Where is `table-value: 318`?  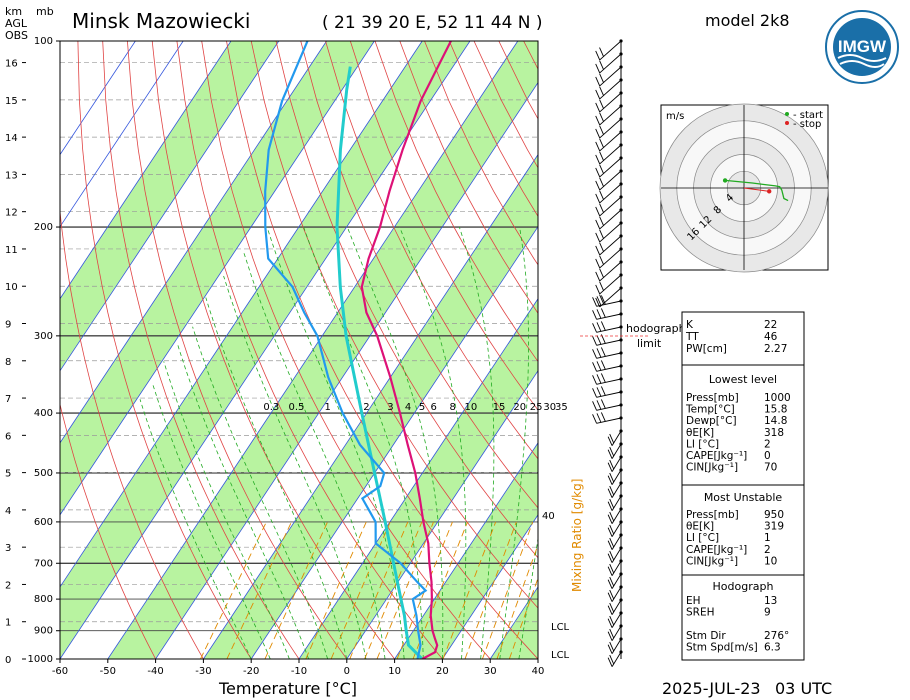
table-value: 318 is located at coordinates (774, 433).